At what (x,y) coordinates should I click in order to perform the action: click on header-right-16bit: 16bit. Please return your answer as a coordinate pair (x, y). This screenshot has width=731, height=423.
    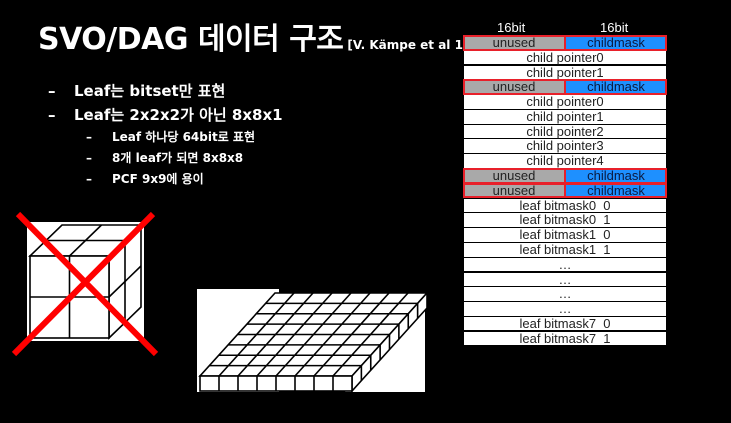
    Looking at the image, I should click on (614, 27).